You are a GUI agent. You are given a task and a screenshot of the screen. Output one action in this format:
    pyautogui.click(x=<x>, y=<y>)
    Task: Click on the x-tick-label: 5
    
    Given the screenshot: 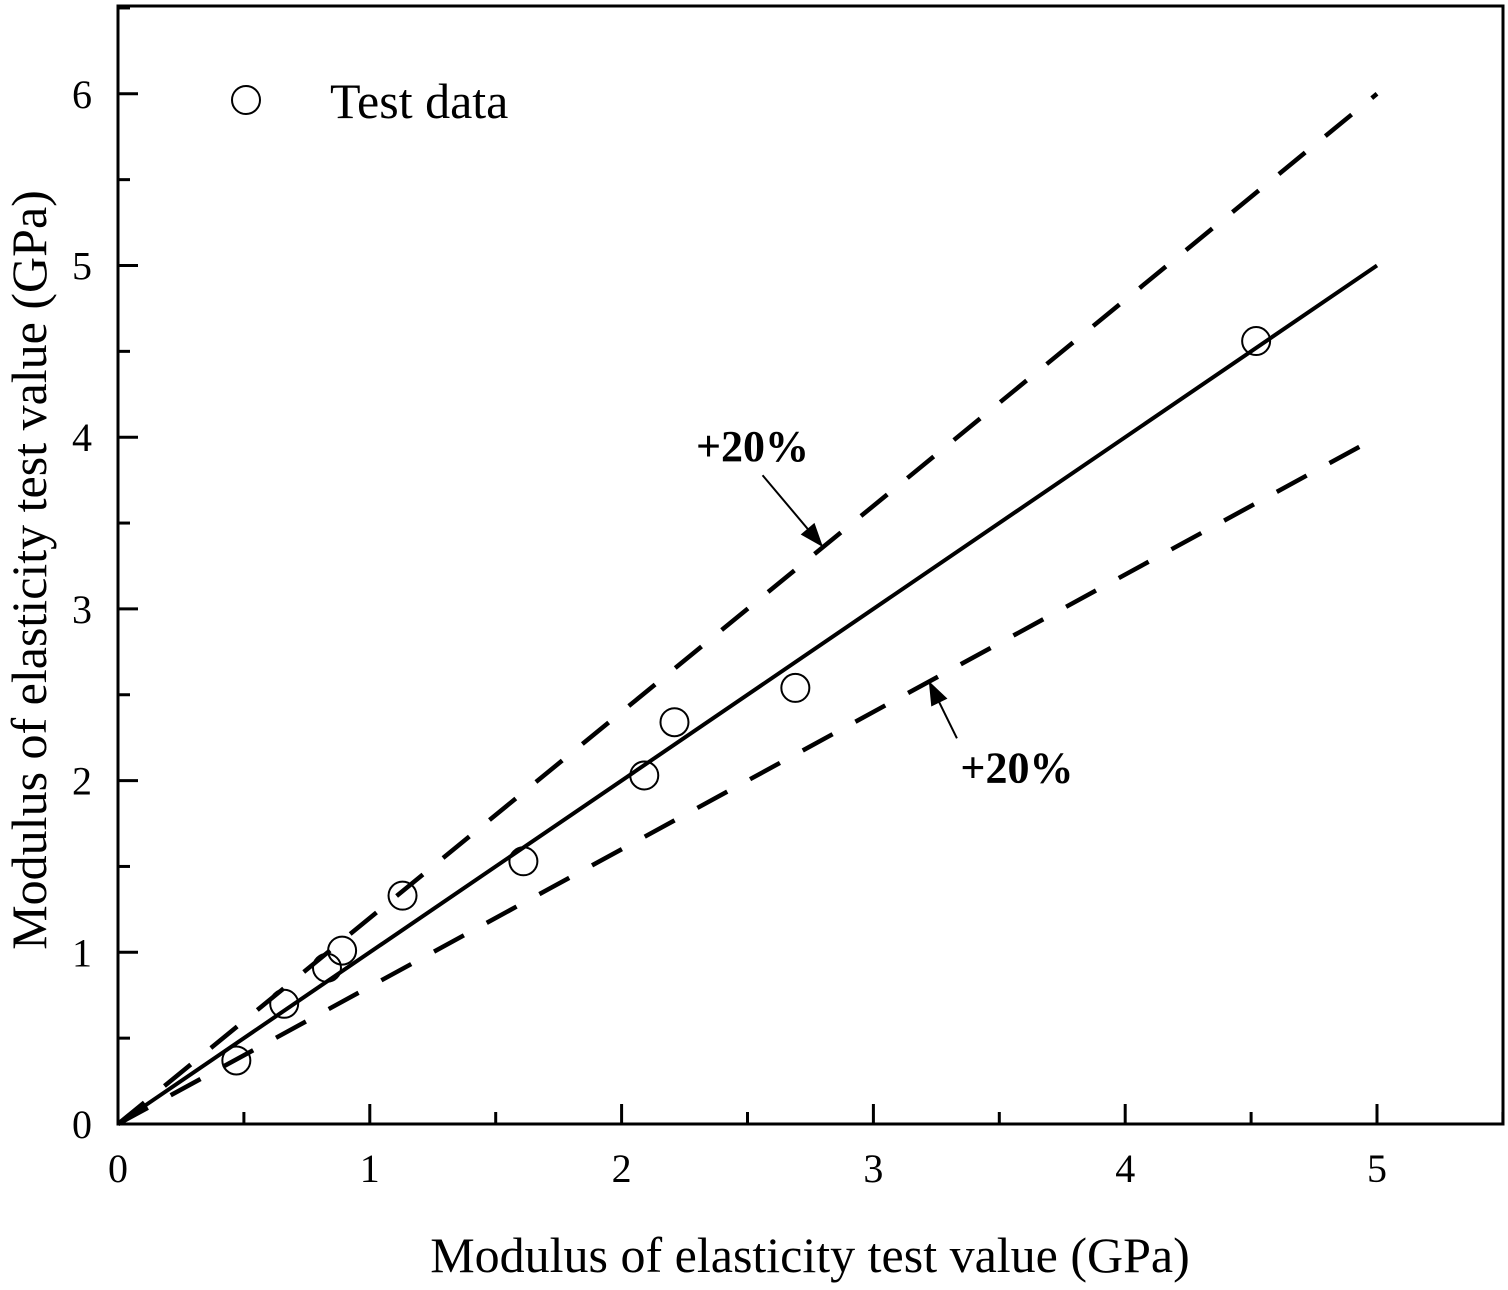 What is the action you would take?
    pyautogui.click(x=1377, y=1168)
    